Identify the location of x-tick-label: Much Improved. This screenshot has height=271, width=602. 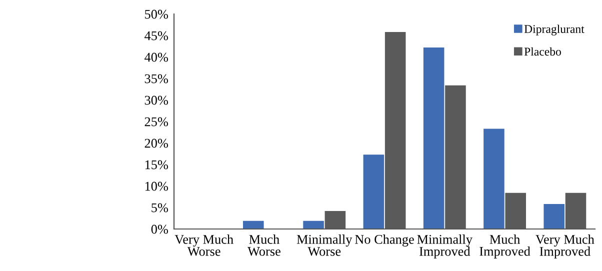
(505, 246).